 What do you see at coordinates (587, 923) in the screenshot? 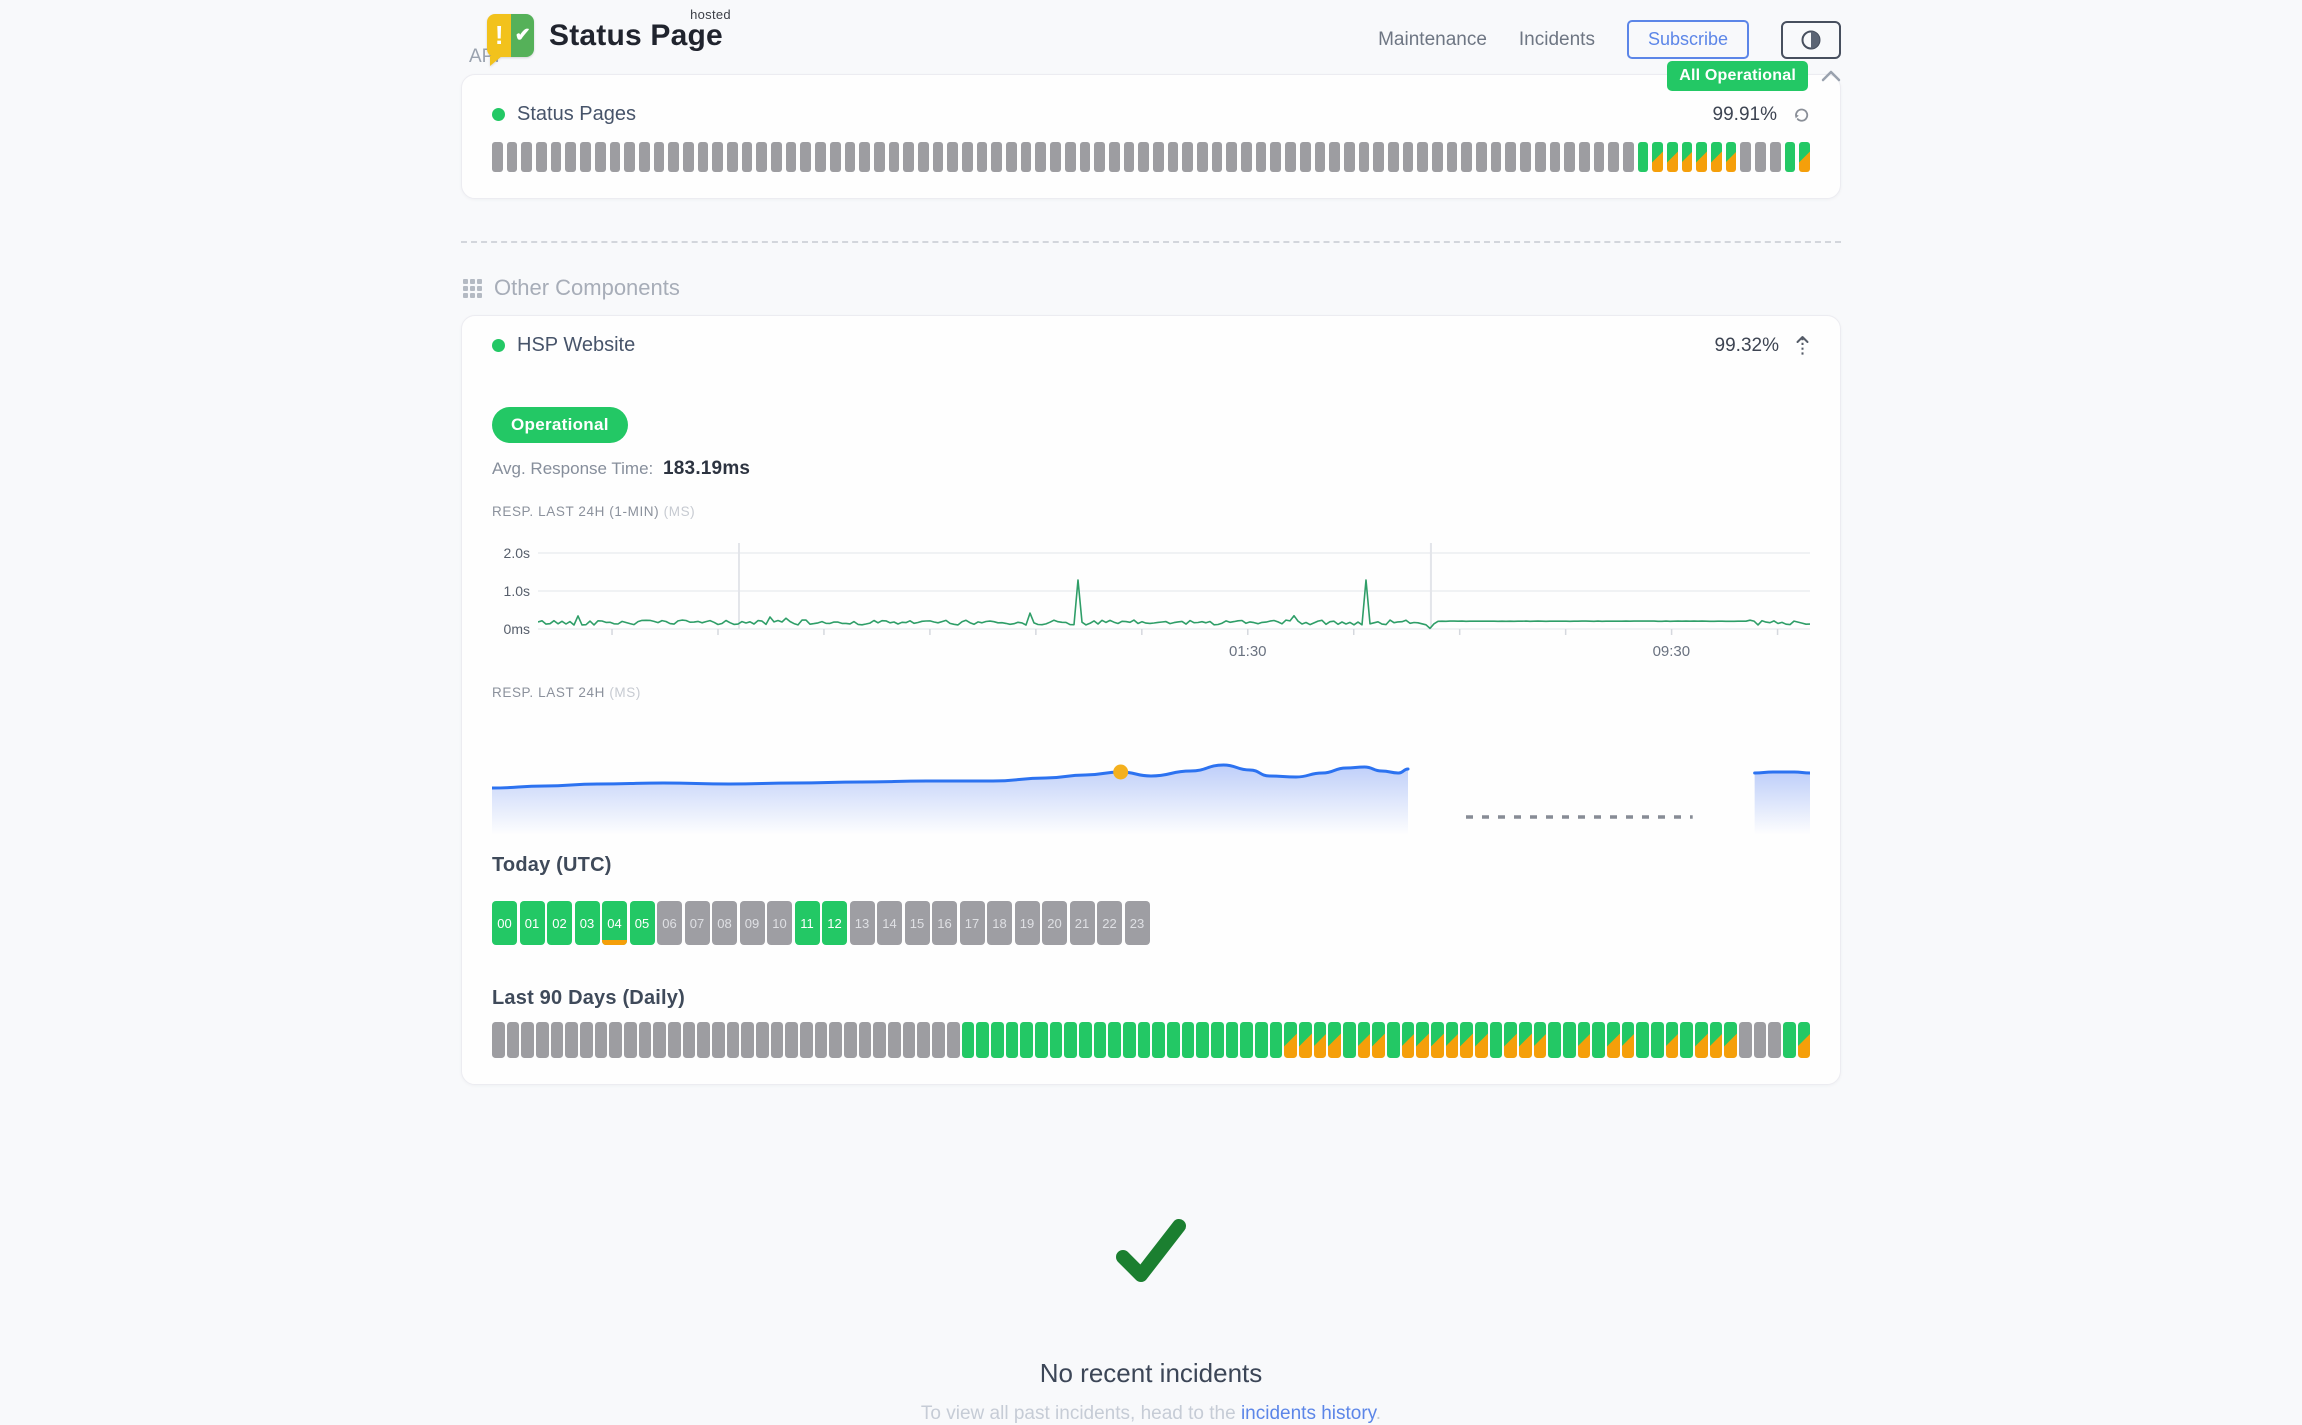
I see `hour-block: 03` at bounding box center [587, 923].